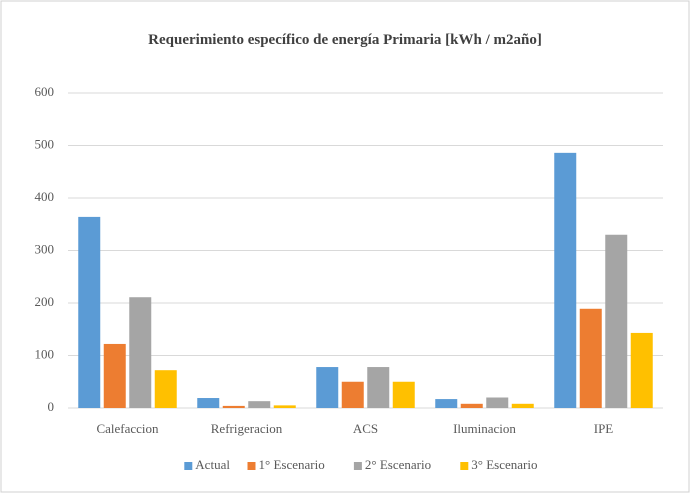 The height and width of the screenshot is (493, 691). I want to click on x-tick-label: ACS, so click(365, 428).